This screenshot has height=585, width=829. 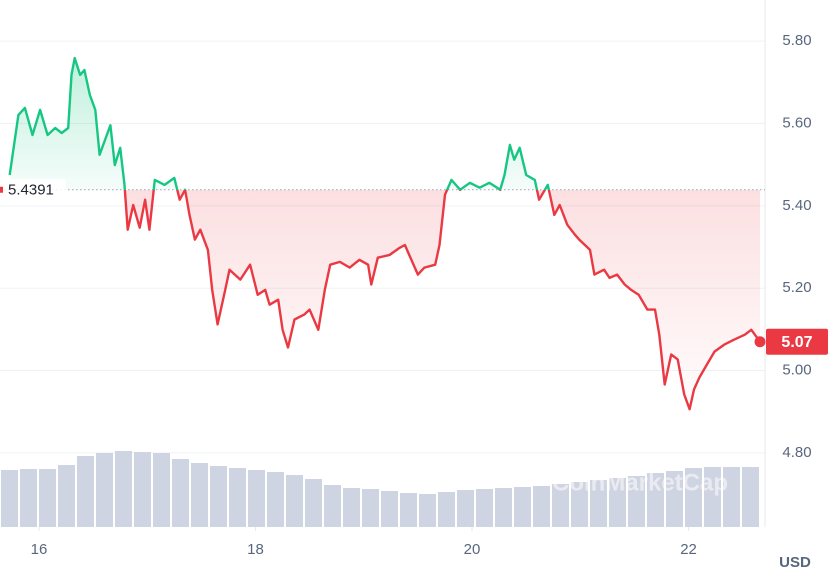 I want to click on y-tick-label: 5.20, so click(x=796, y=287).